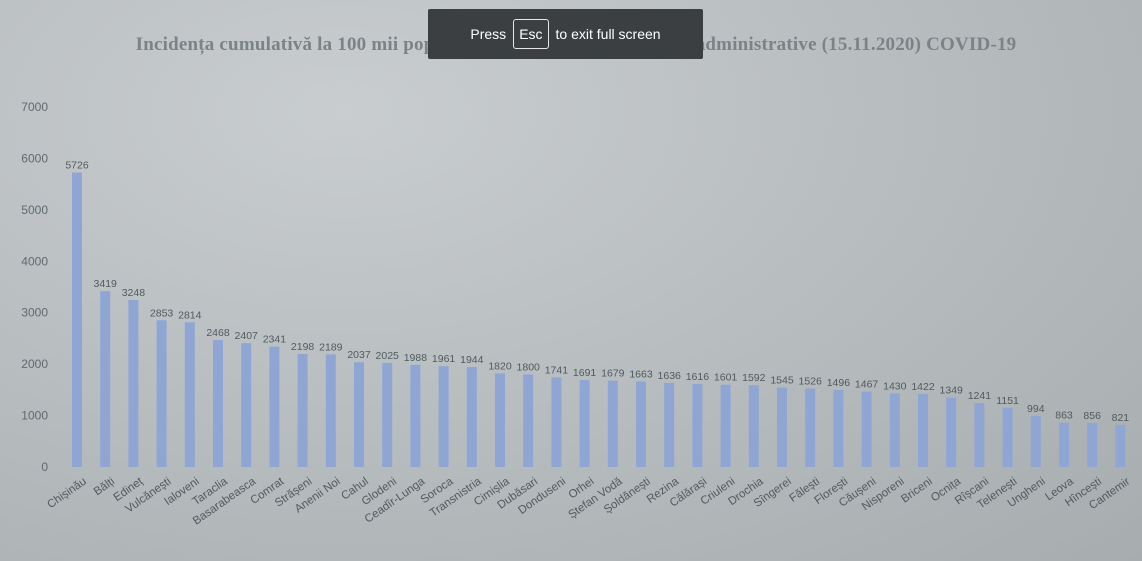  I want to click on bar-value-label: 1636, so click(670, 376).